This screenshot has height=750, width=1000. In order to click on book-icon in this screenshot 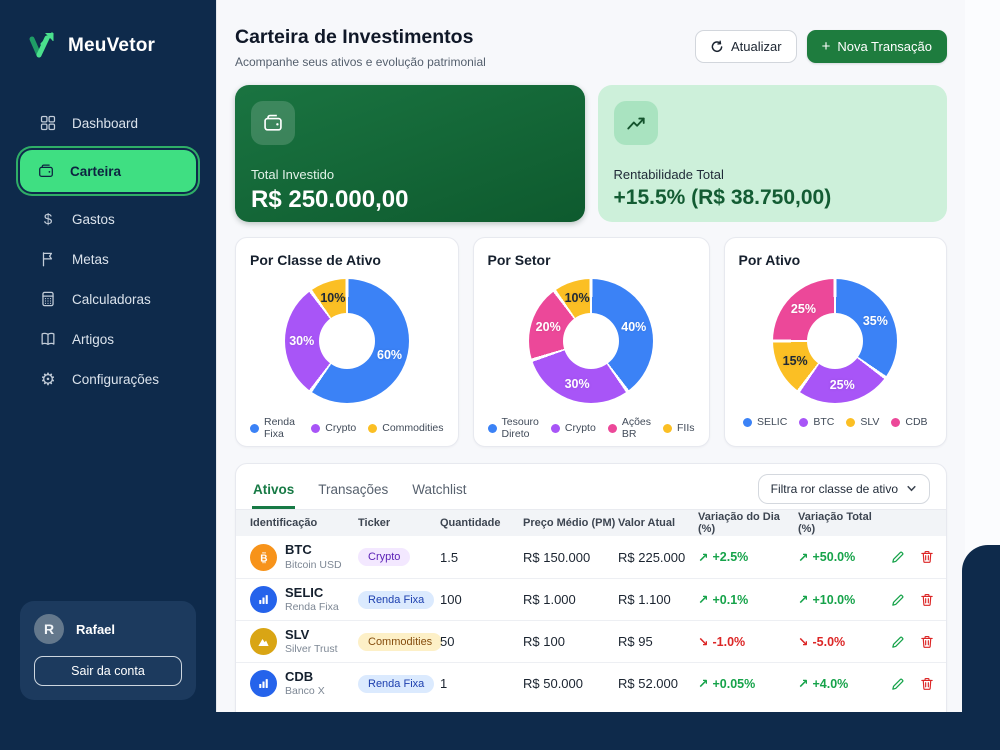, I will do `click(48, 339)`.